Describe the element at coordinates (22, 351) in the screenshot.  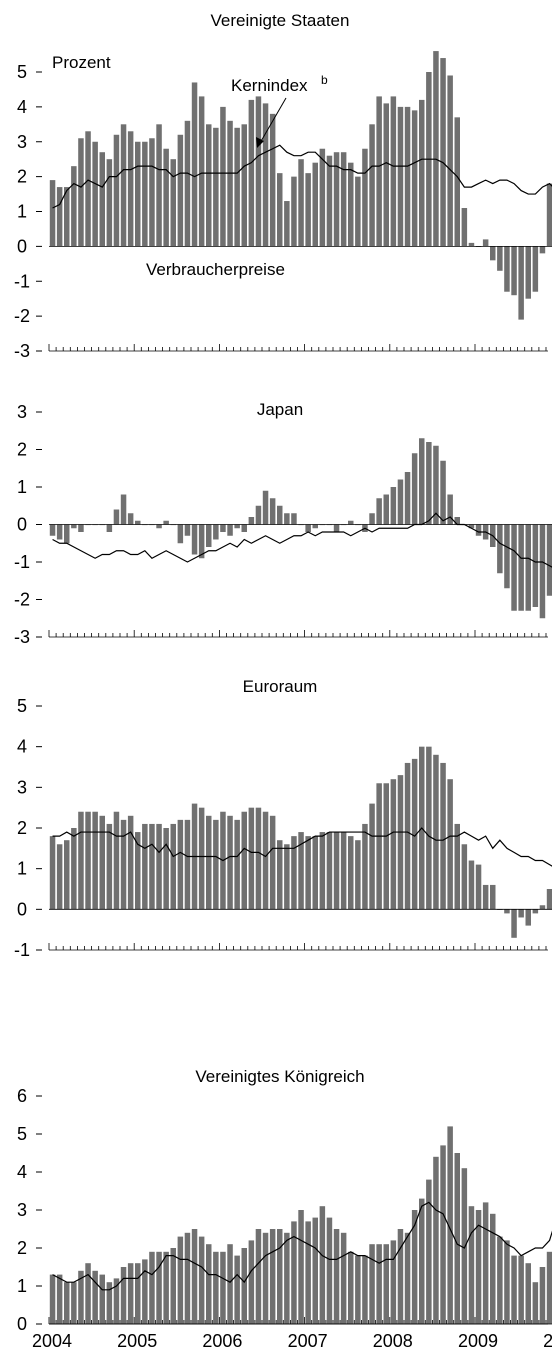
I see `y-tick-label: -3` at that location.